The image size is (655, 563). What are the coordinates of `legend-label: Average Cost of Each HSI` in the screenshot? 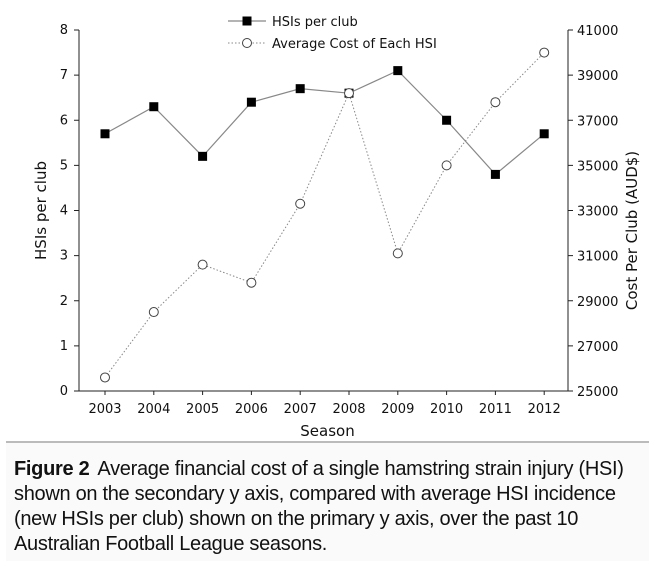 It's located at (354, 44).